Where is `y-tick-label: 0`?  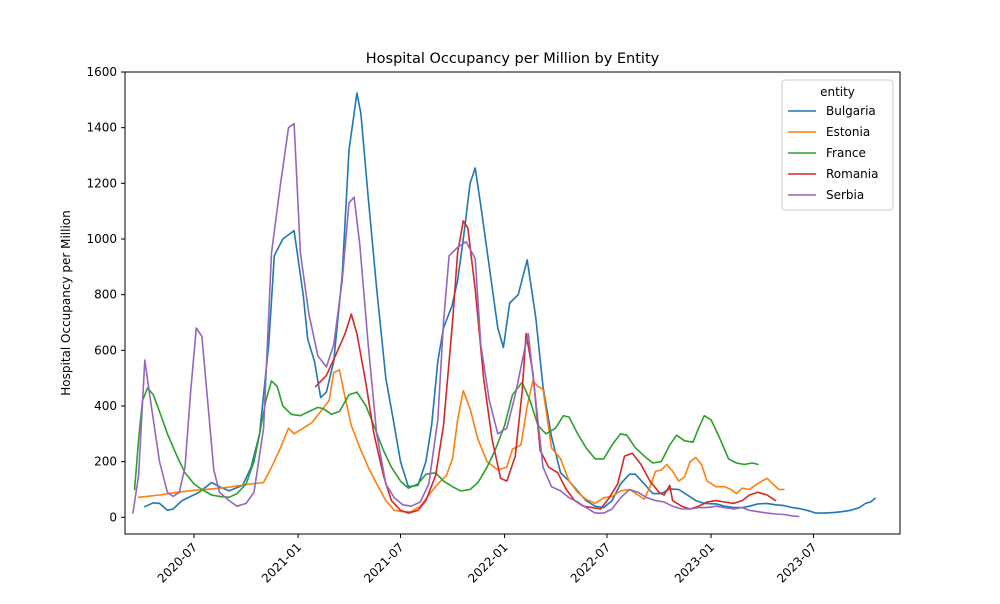 y-tick-label: 0 is located at coordinates (113, 517).